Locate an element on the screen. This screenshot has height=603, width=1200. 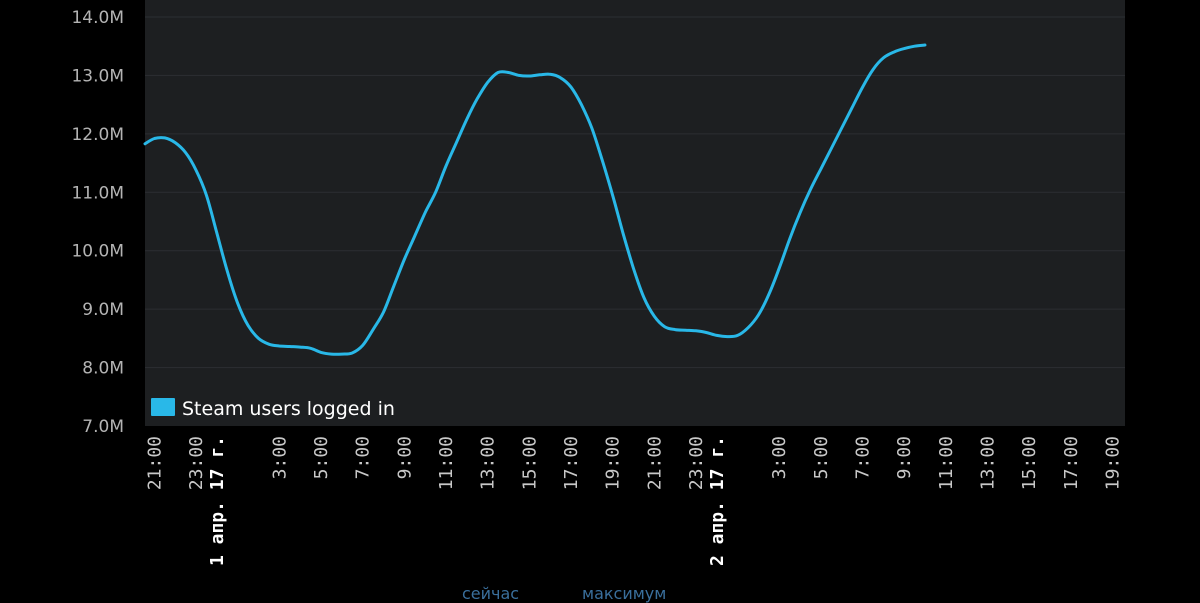
footer-stats: сейчас максимум is located at coordinates (600, 593).